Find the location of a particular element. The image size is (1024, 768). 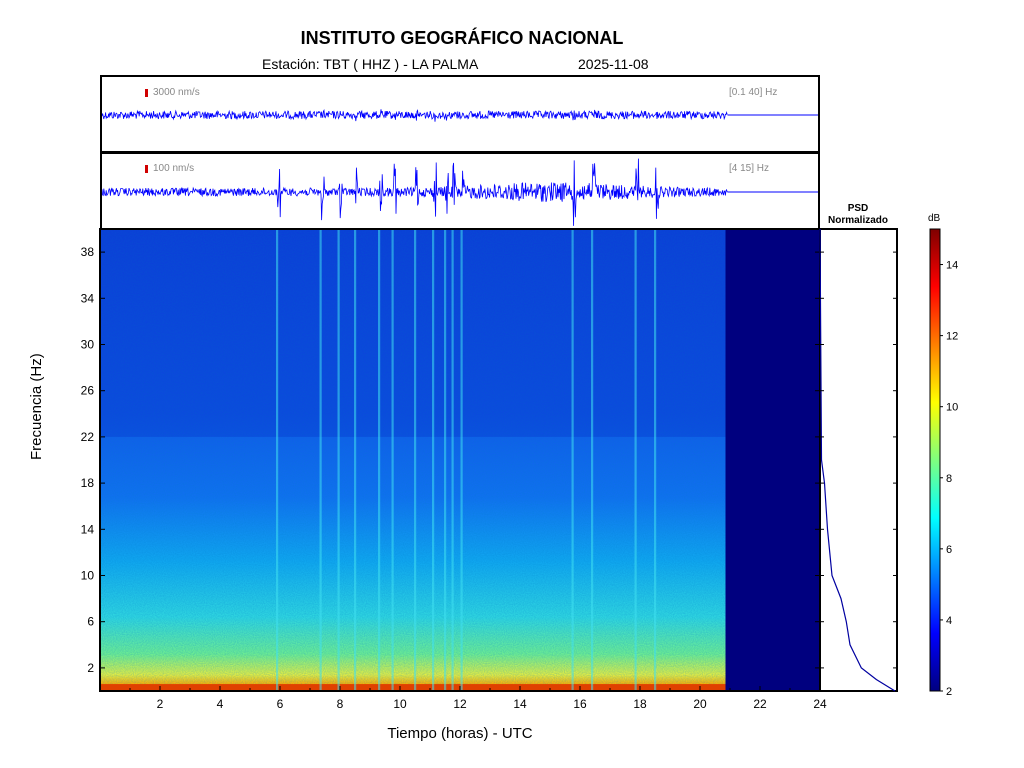

y-tick-label: 18 is located at coordinates (88, 483).